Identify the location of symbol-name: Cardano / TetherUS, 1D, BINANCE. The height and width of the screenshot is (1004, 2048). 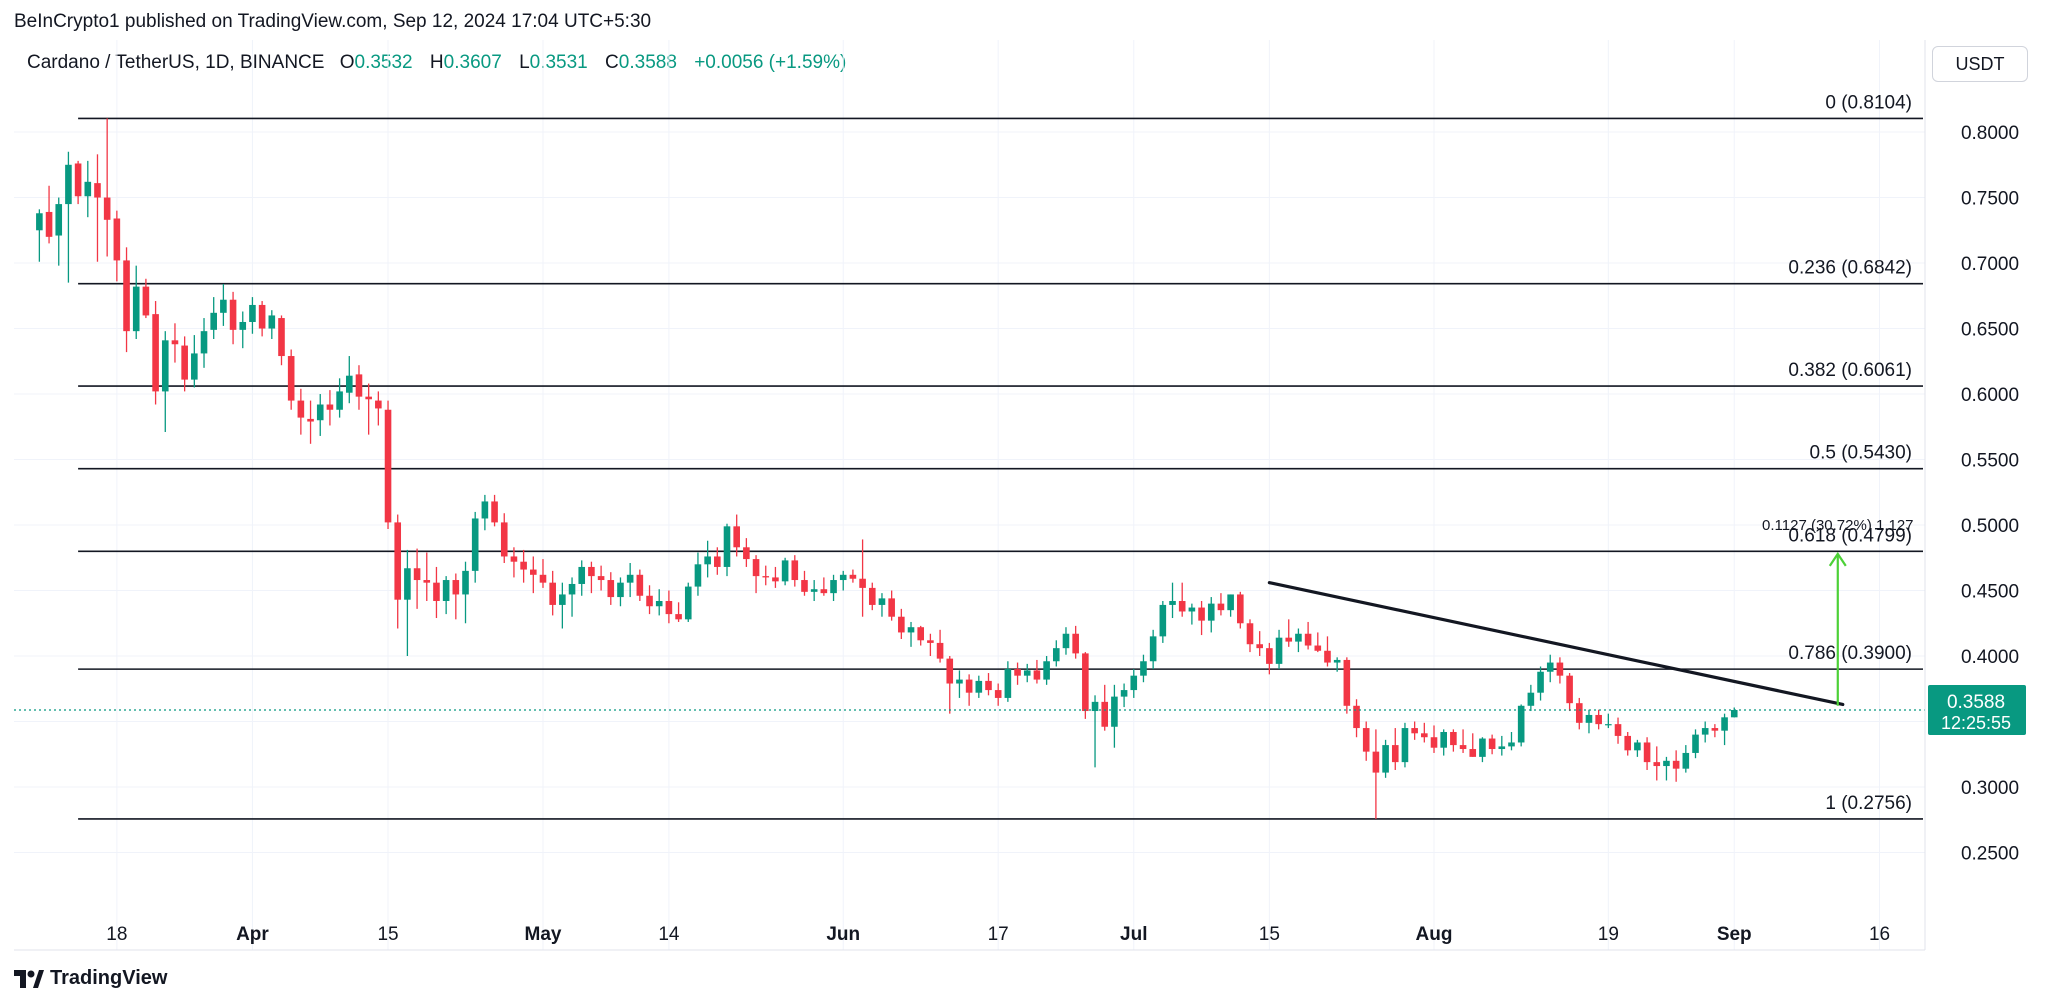
(176, 62).